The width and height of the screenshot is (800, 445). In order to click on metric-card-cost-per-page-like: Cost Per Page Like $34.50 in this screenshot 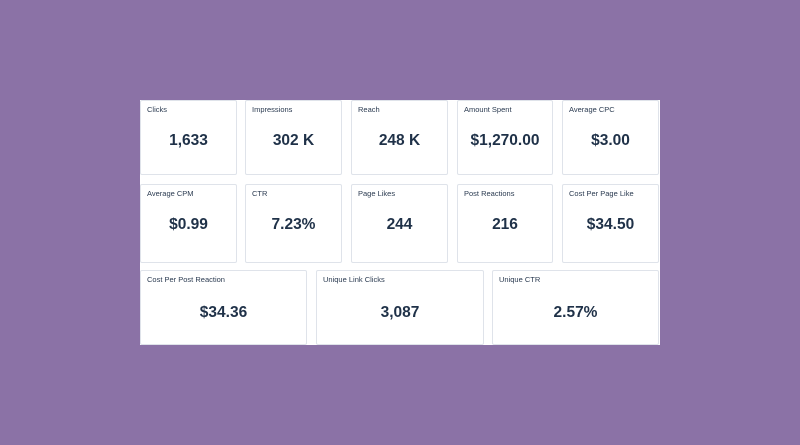, I will do `click(610, 223)`.